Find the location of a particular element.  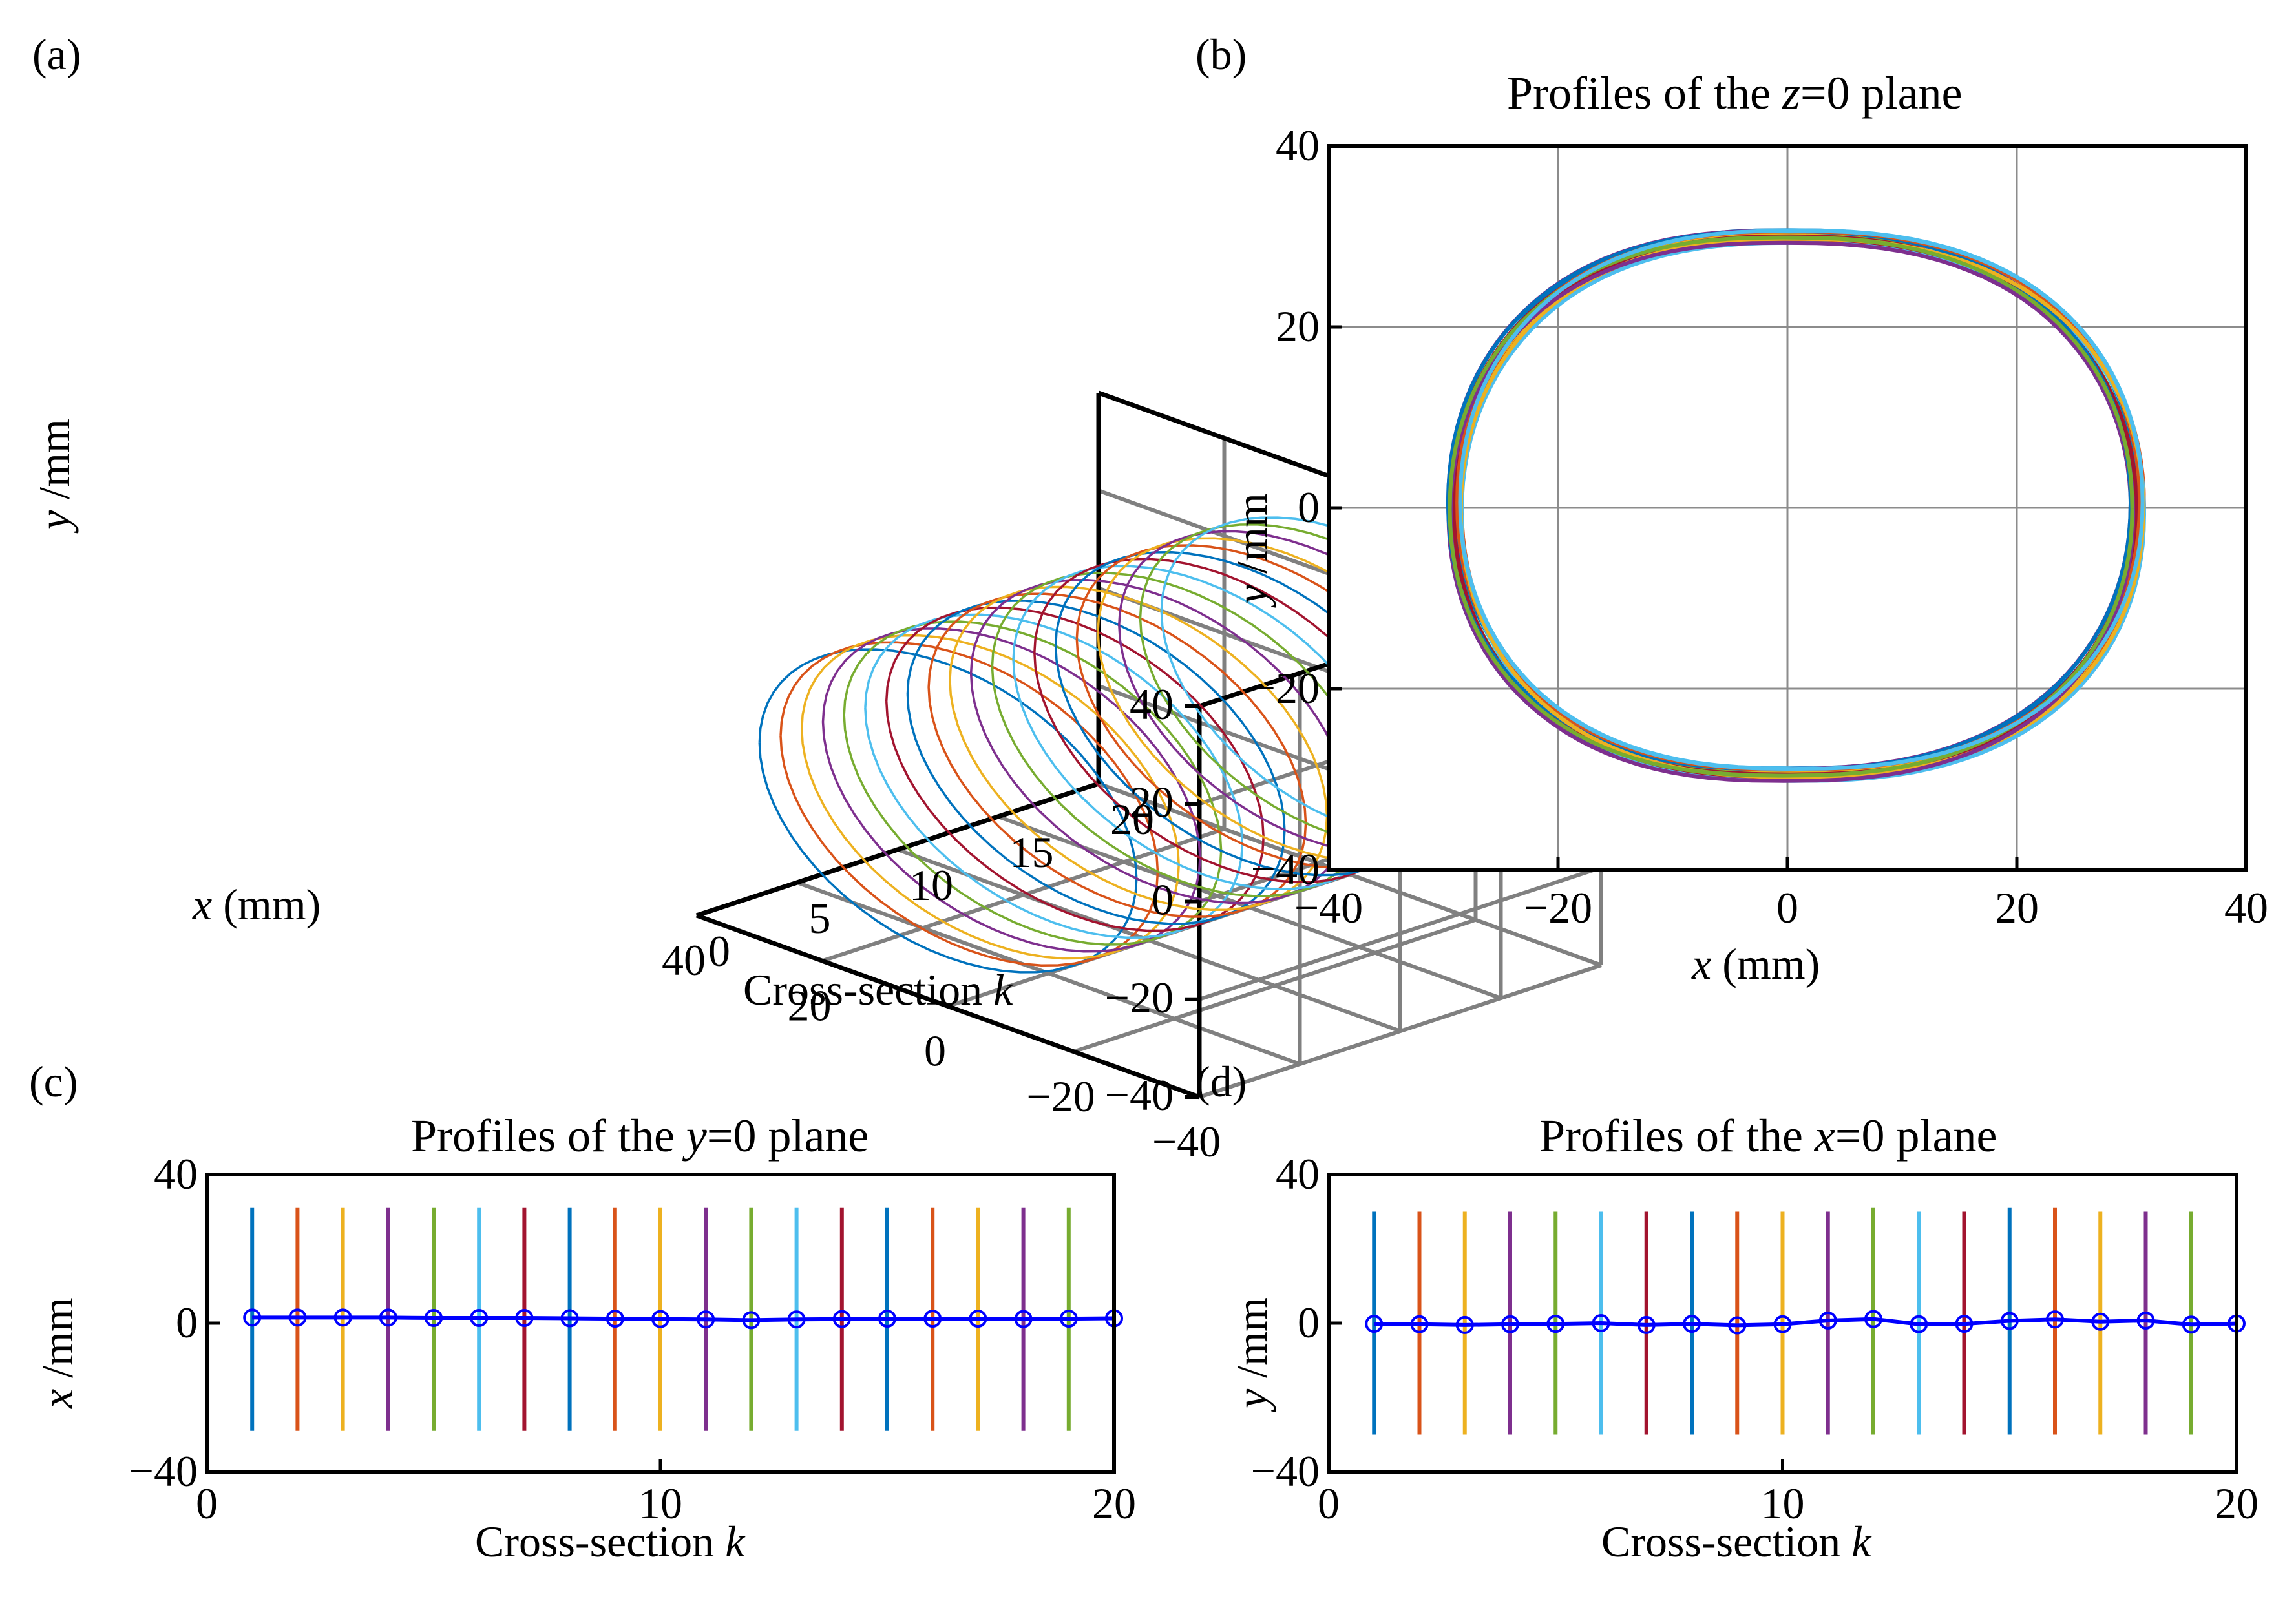

panel-c-mean-marker-k6 is located at coordinates (479, 1317).